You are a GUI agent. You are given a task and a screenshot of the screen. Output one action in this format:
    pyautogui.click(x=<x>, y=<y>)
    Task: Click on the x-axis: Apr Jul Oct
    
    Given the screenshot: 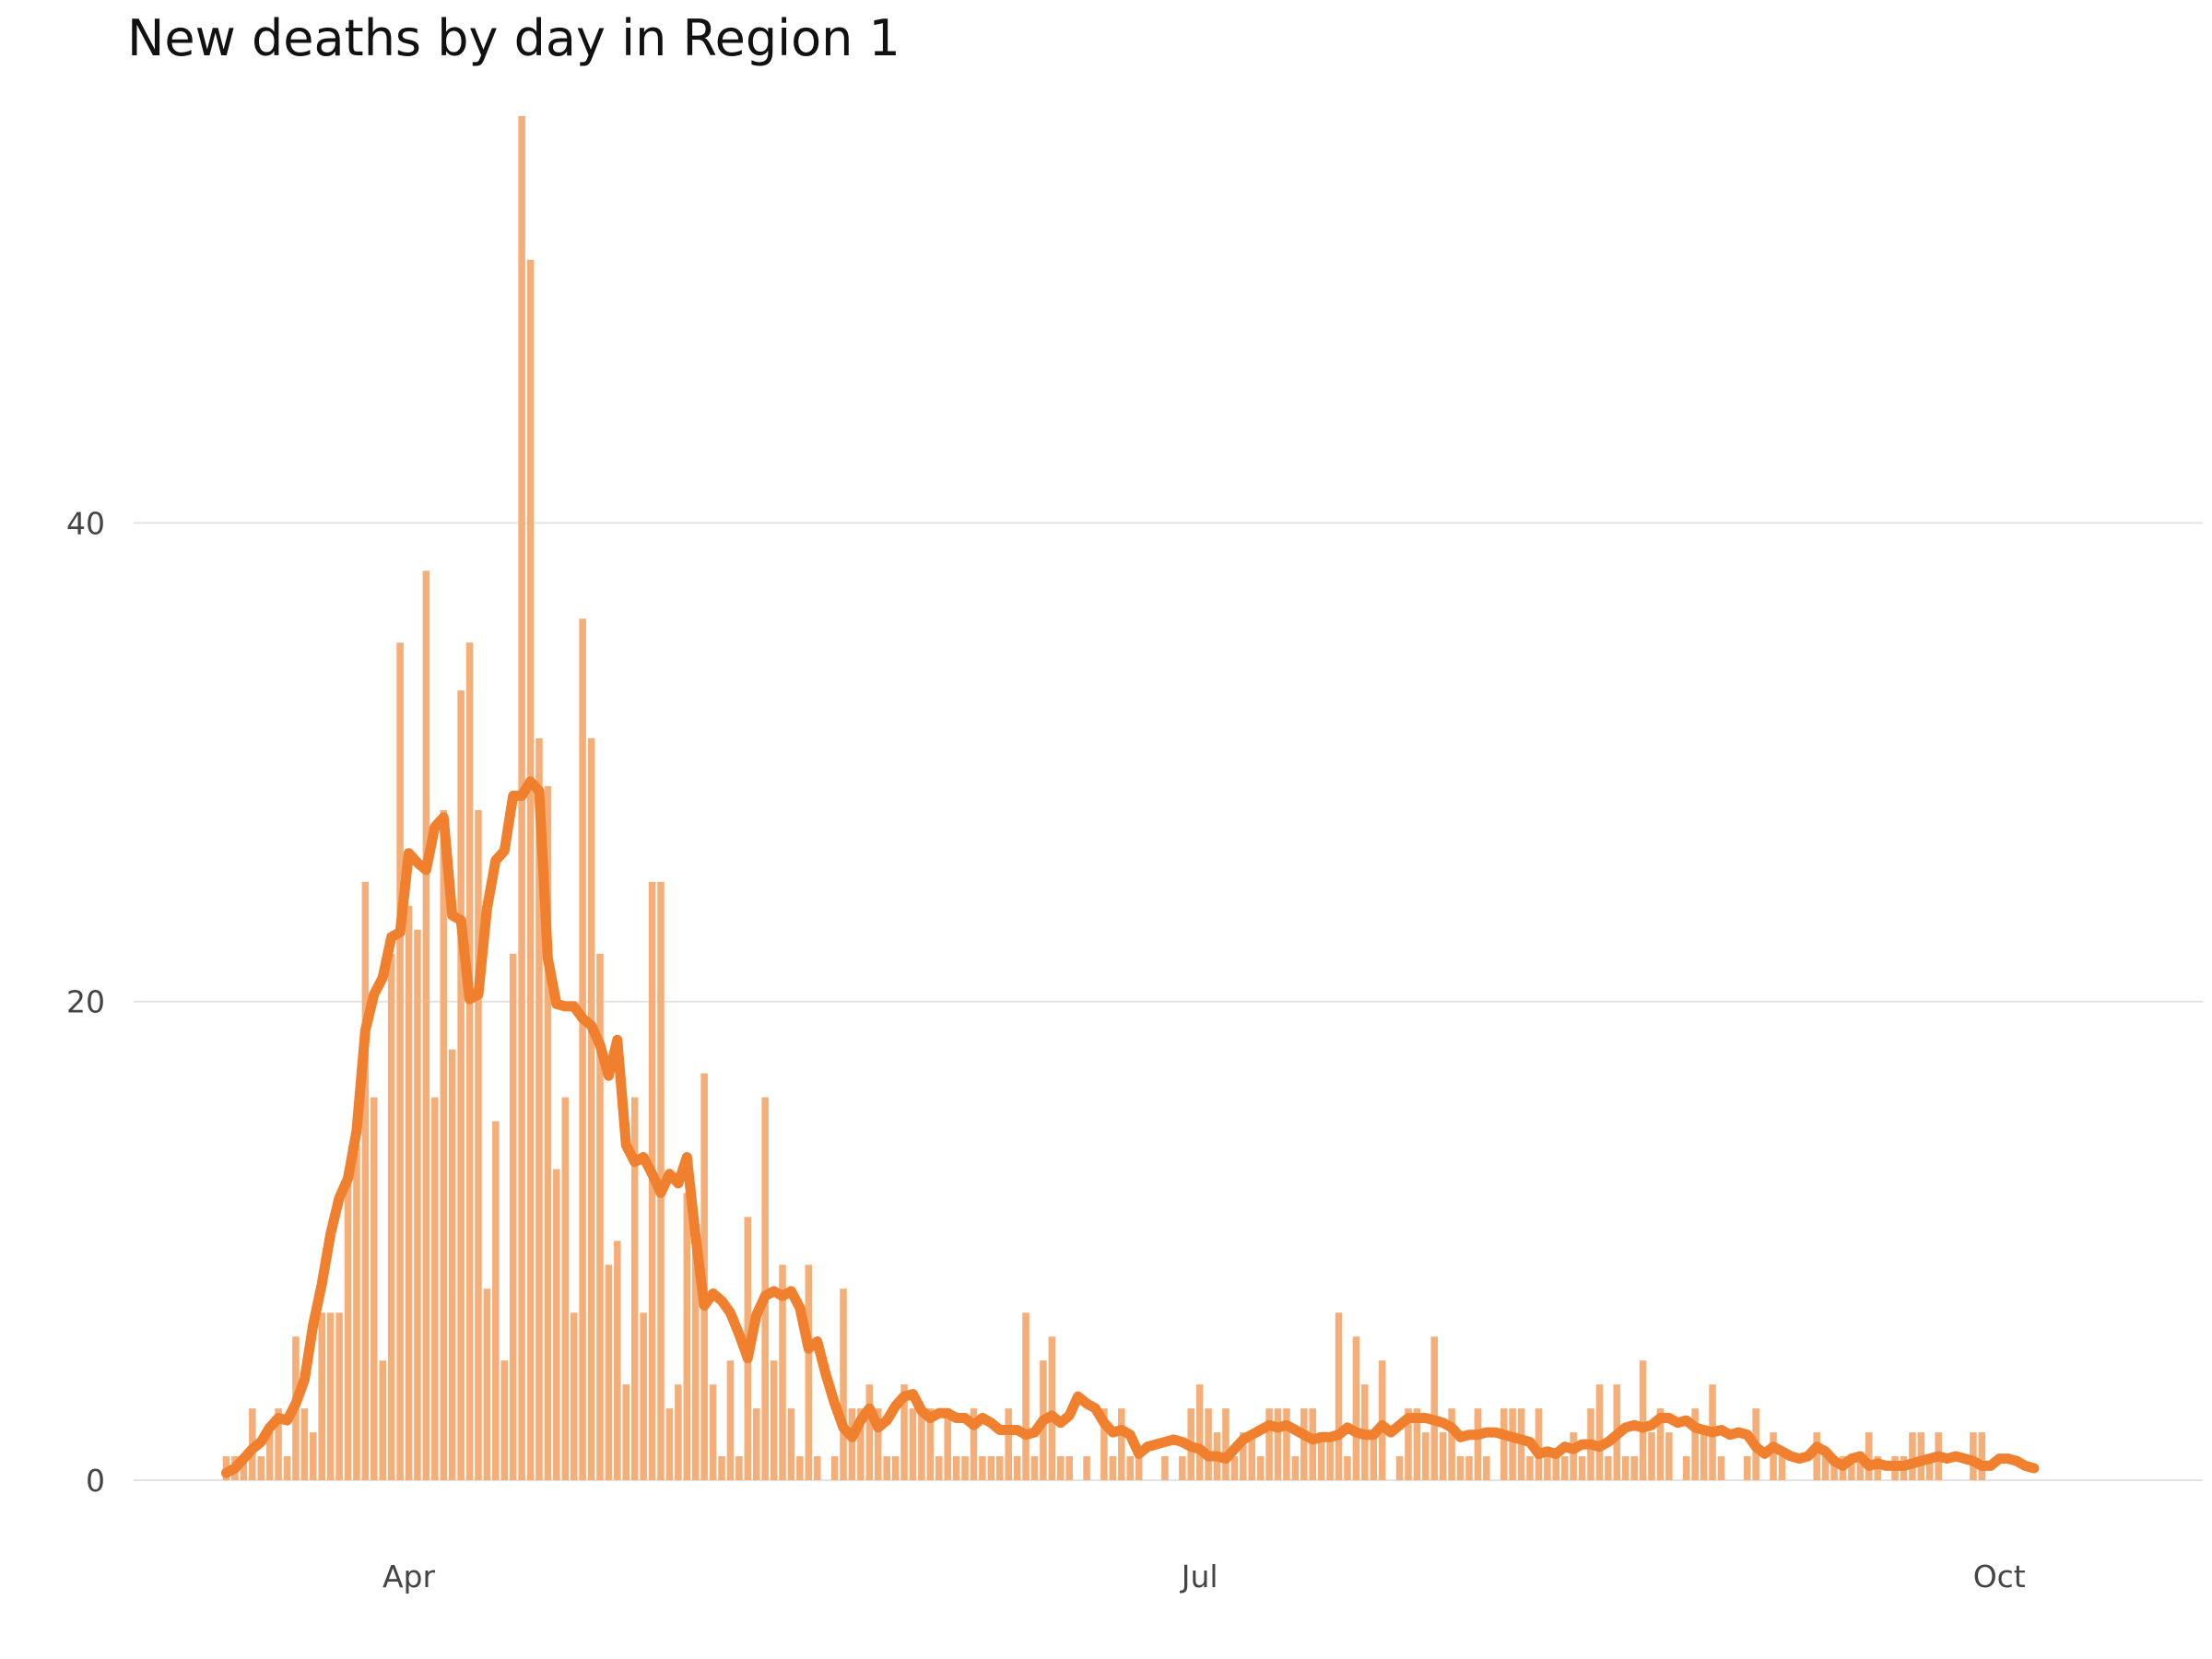 What is the action you would take?
    pyautogui.click(x=1204, y=1576)
    